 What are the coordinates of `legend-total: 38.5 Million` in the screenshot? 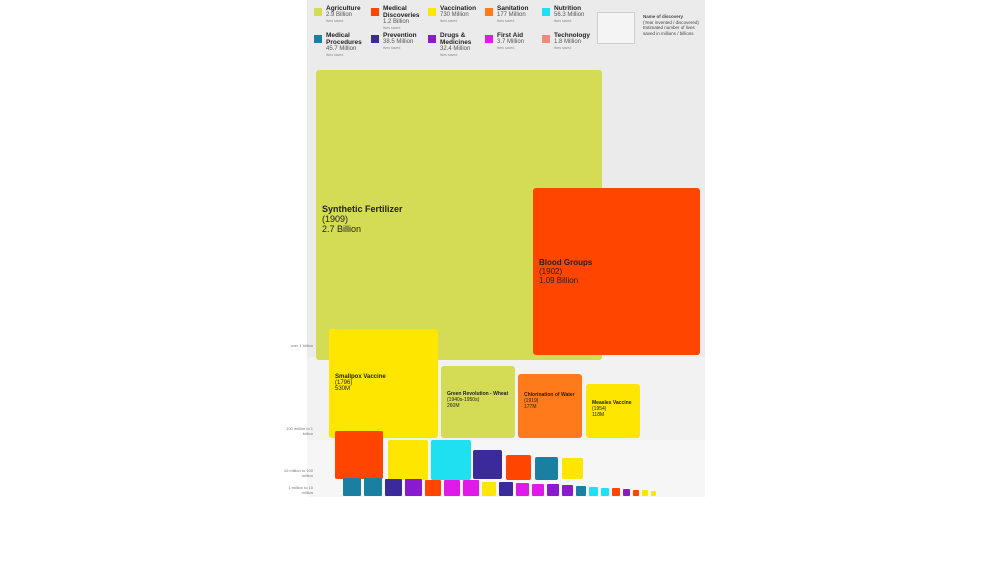 It's located at (398, 42).